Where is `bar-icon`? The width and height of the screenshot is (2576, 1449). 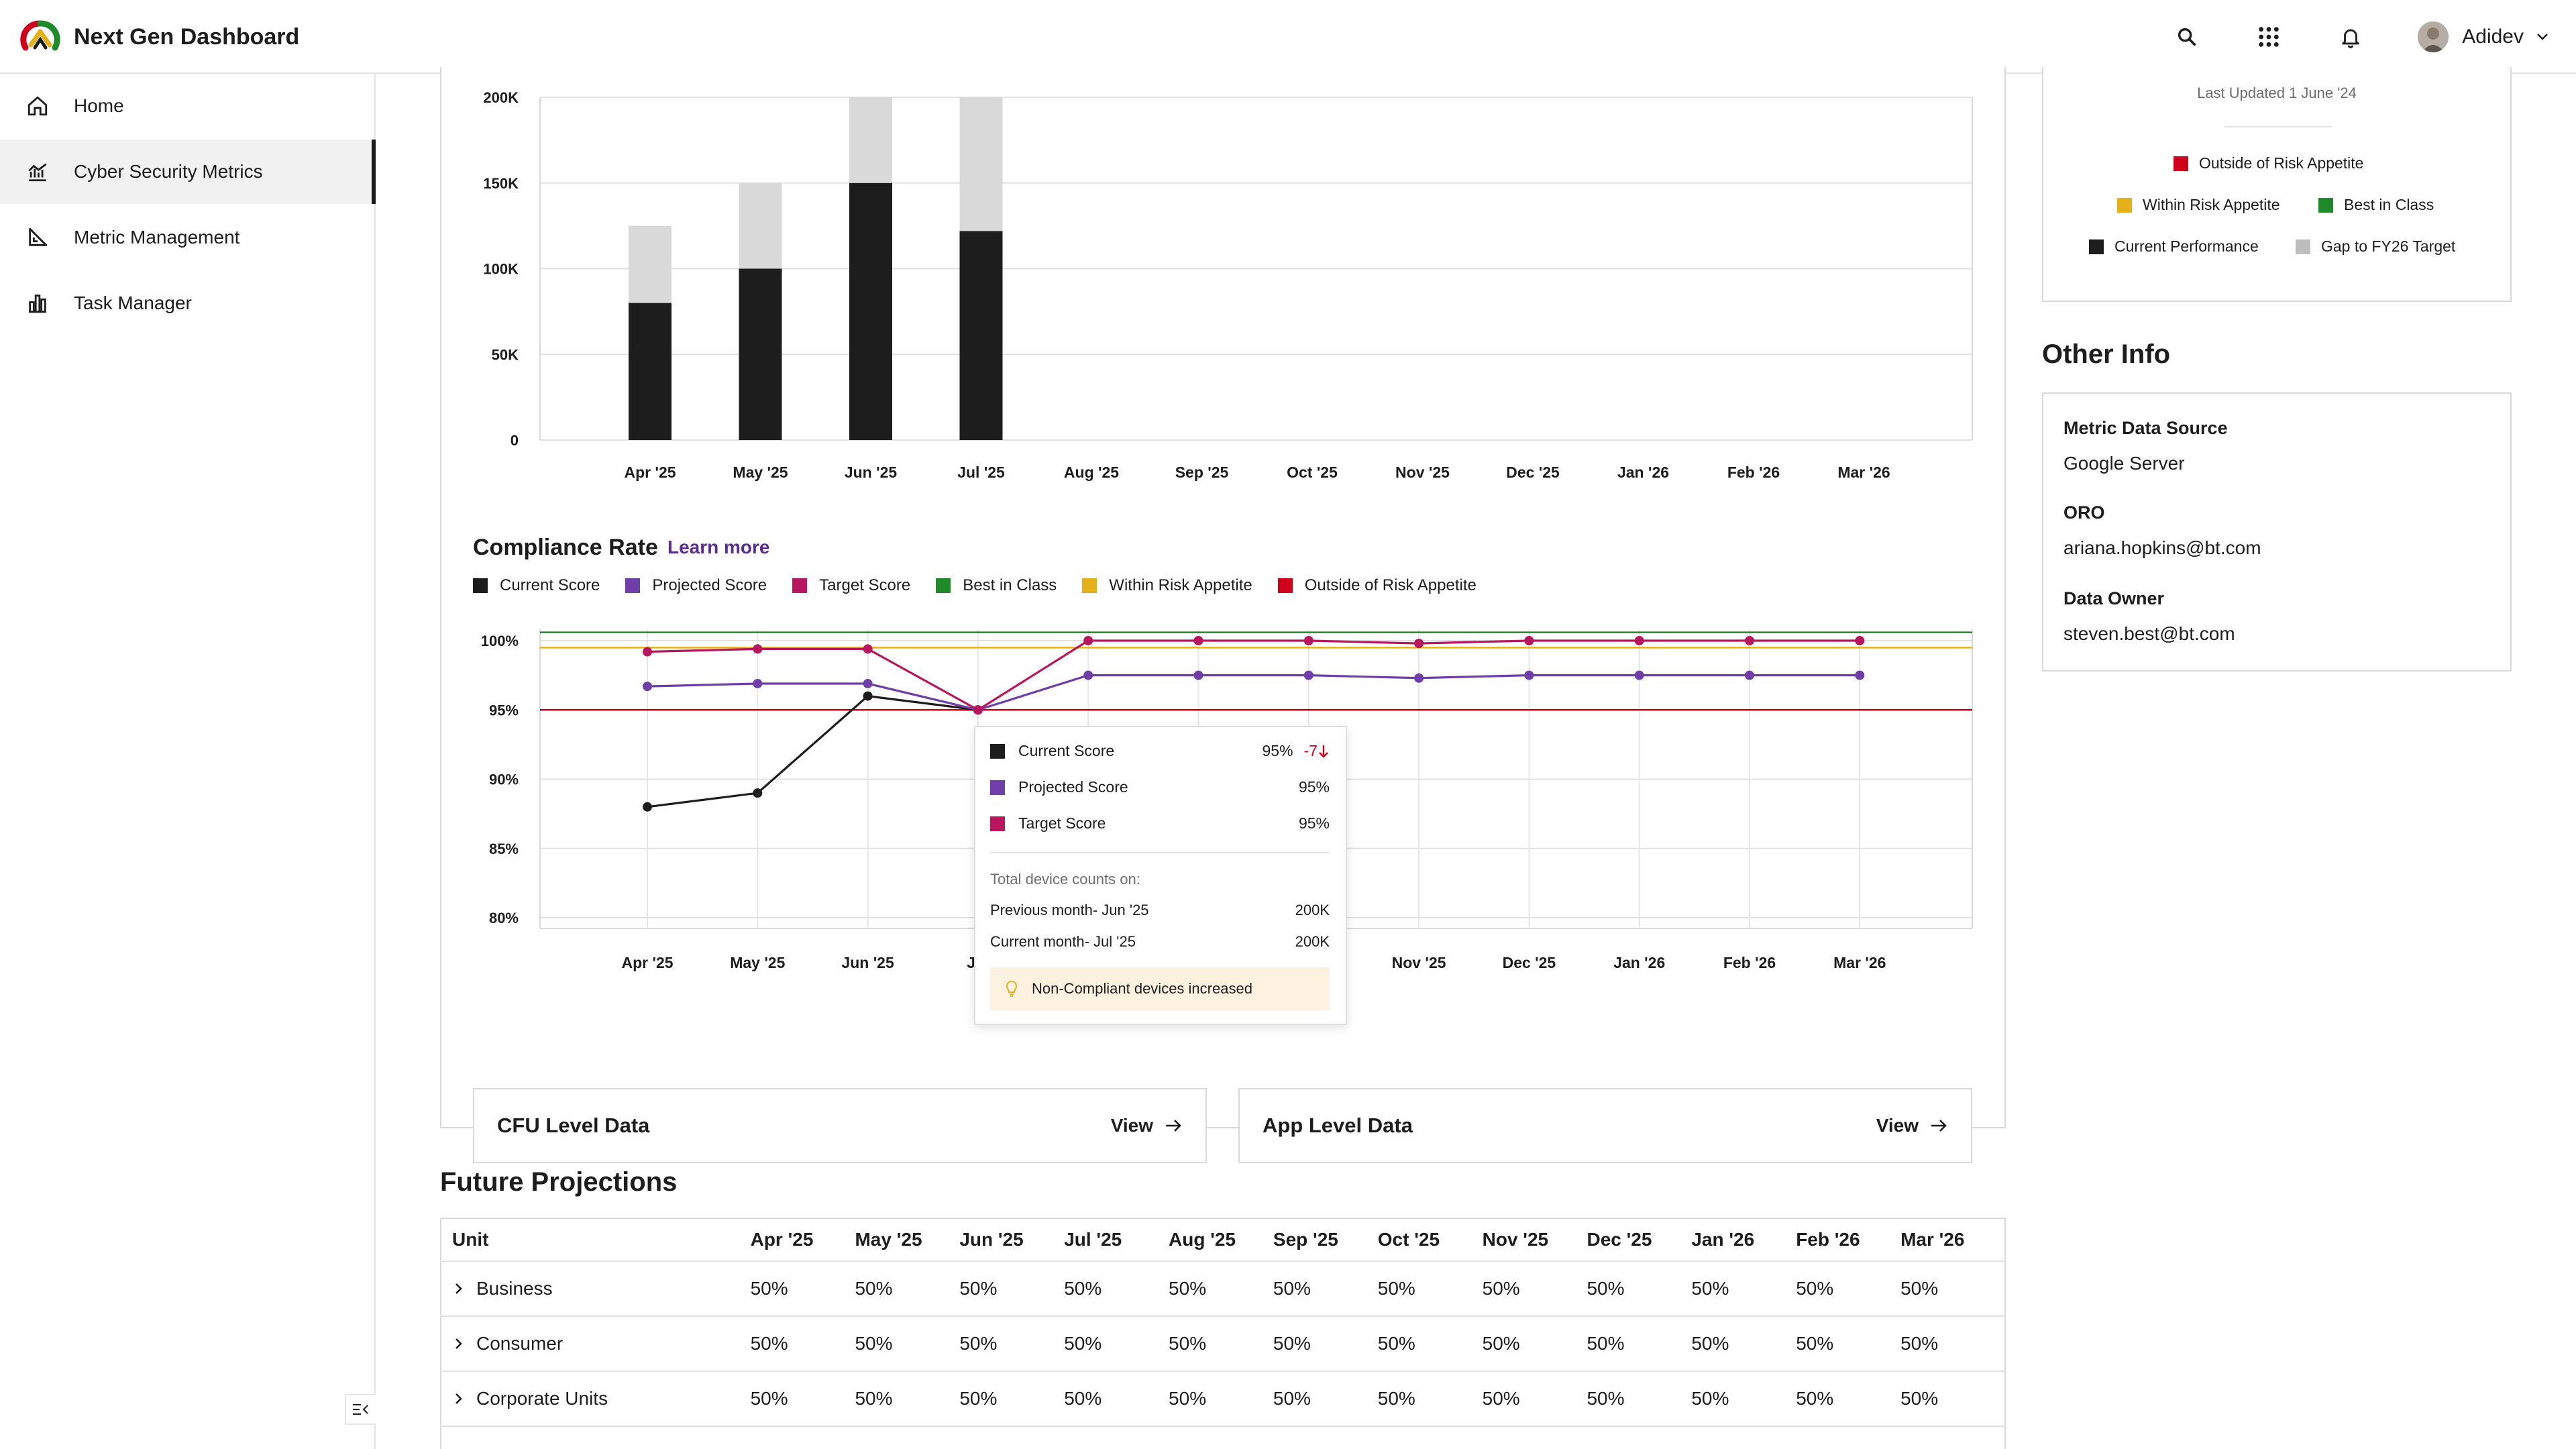
bar-icon is located at coordinates (37, 303).